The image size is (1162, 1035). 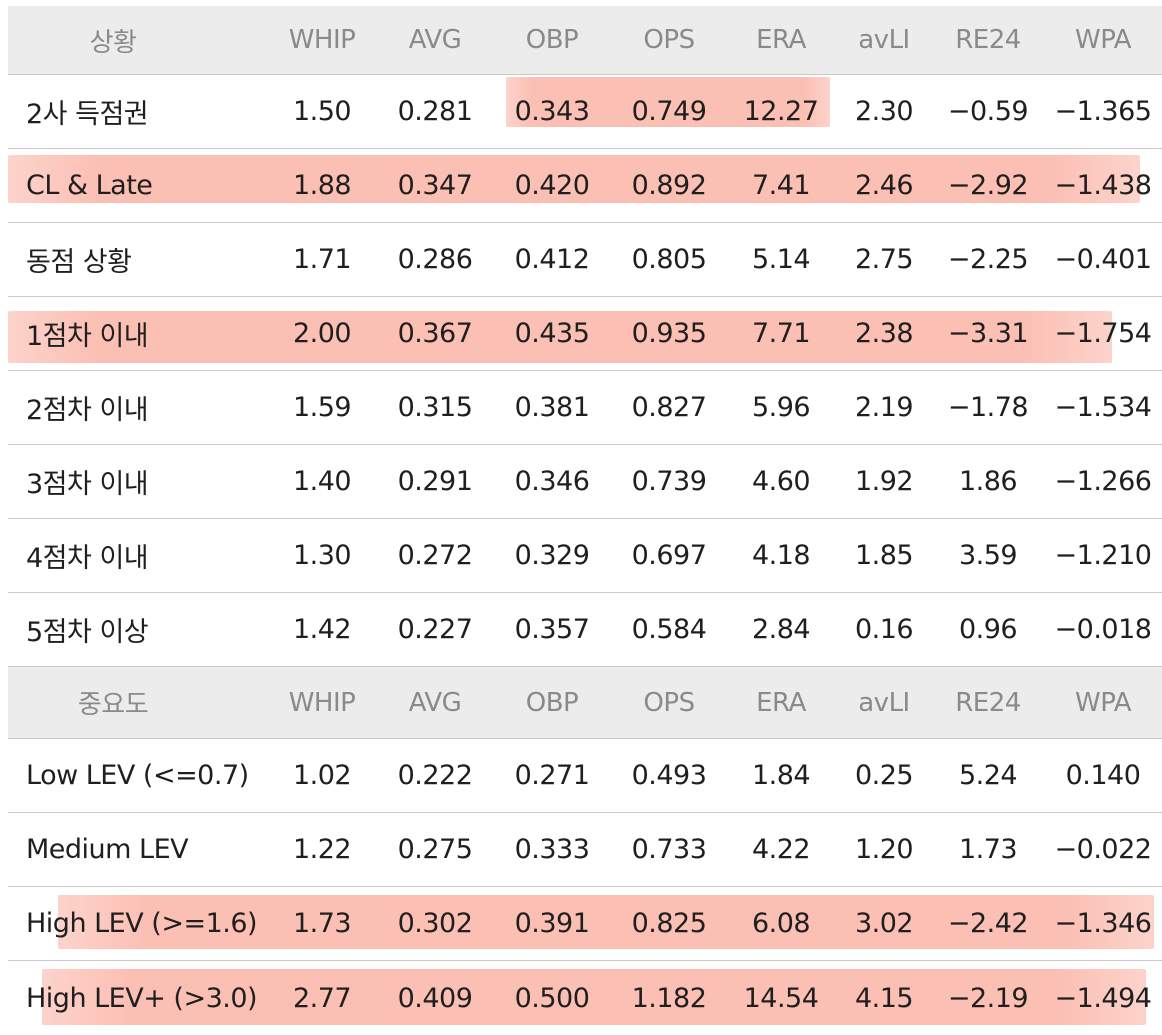 What do you see at coordinates (79, 262) in the screenshot?
I see `row-label: 동점 상황` at bounding box center [79, 262].